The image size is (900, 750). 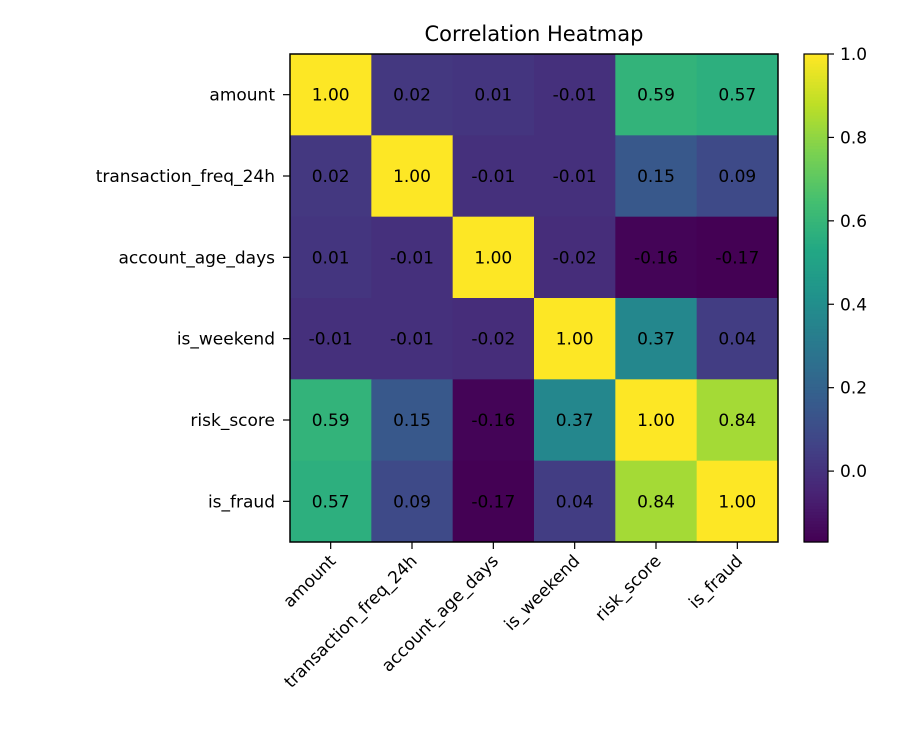 I want to click on cell-value-label: 0.04, so click(x=737, y=340).